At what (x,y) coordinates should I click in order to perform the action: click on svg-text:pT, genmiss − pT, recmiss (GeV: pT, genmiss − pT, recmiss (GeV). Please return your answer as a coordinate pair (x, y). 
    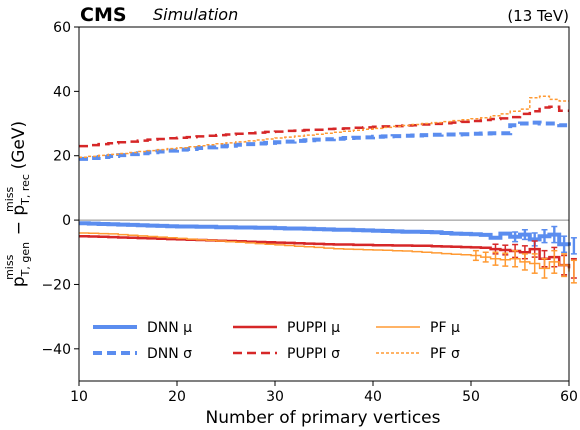
    Looking at the image, I should click on (17, 204).